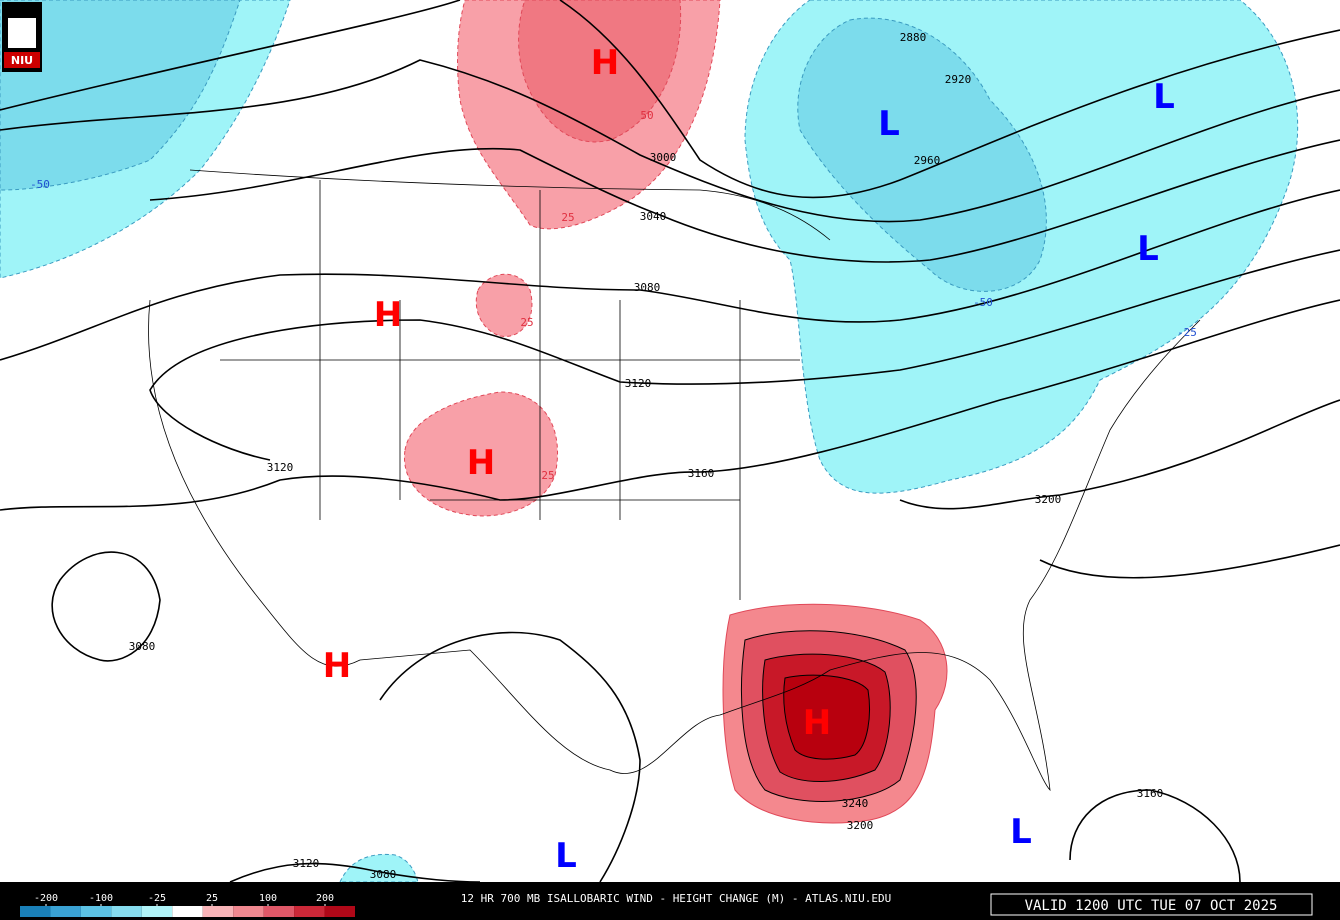 The height and width of the screenshot is (920, 1340). Describe the element at coordinates (855, 803) in the screenshot. I see `height-label: 3240` at that location.